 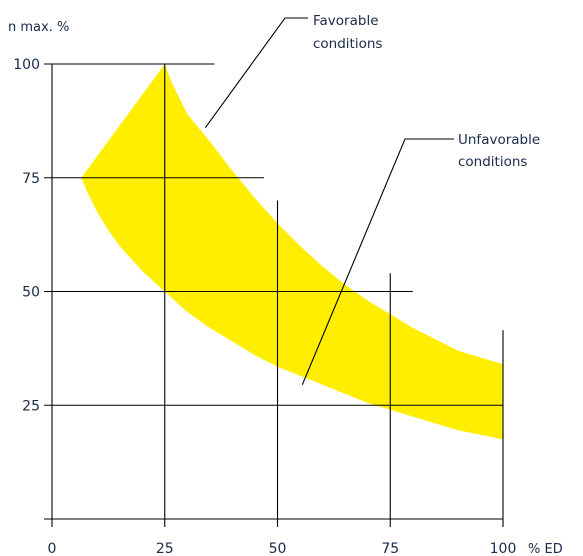 What do you see at coordinates (31, 406) in the screenshot?
I see `y-tick-label: 25` at bounding box center [31, 406].